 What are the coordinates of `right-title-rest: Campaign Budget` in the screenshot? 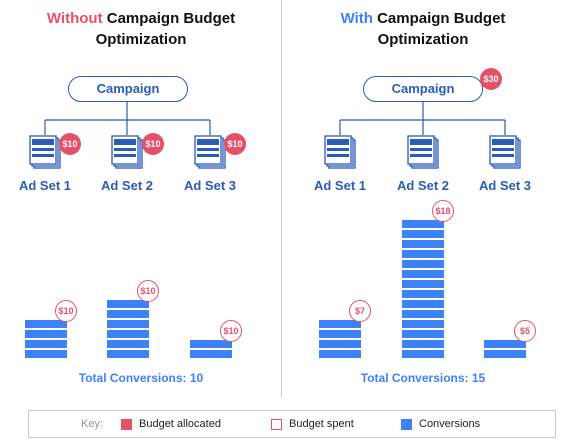 It's located at (439, 18).